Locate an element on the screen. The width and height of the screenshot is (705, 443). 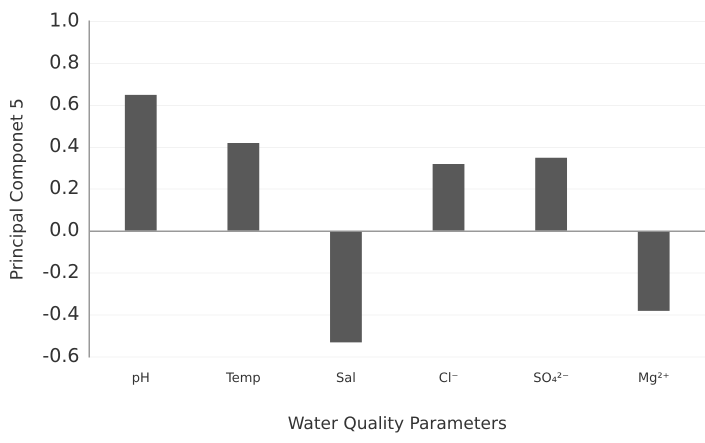
x-tick-label: Mg²⁺ is located at coordinates (654, 378).